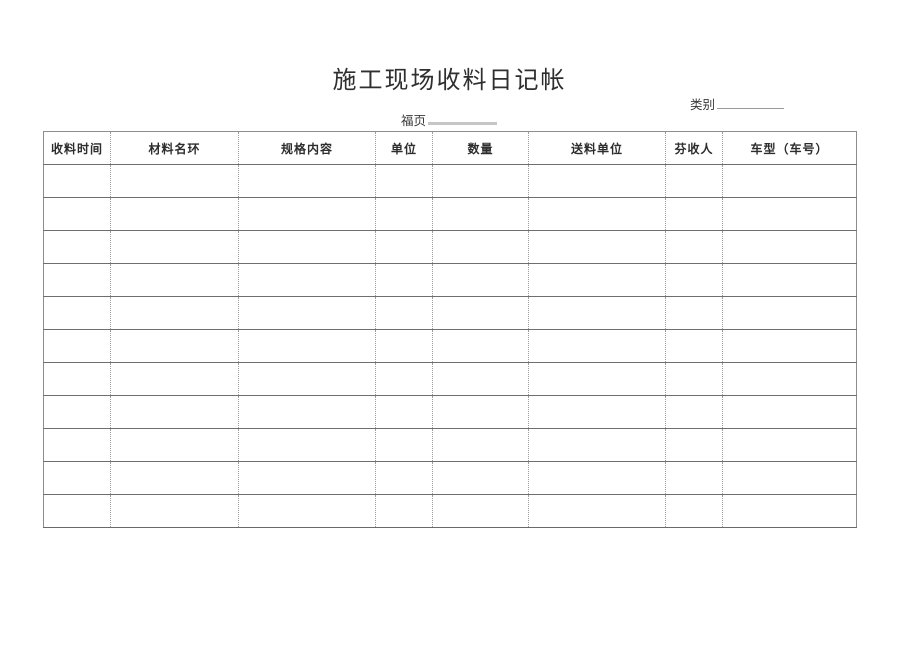 The width and height of the screenshot is (920, 651). Describe the element at coordinates (77, 148) in the screenshot. I see `column-header-receipt-time: 收料时间` at that location.